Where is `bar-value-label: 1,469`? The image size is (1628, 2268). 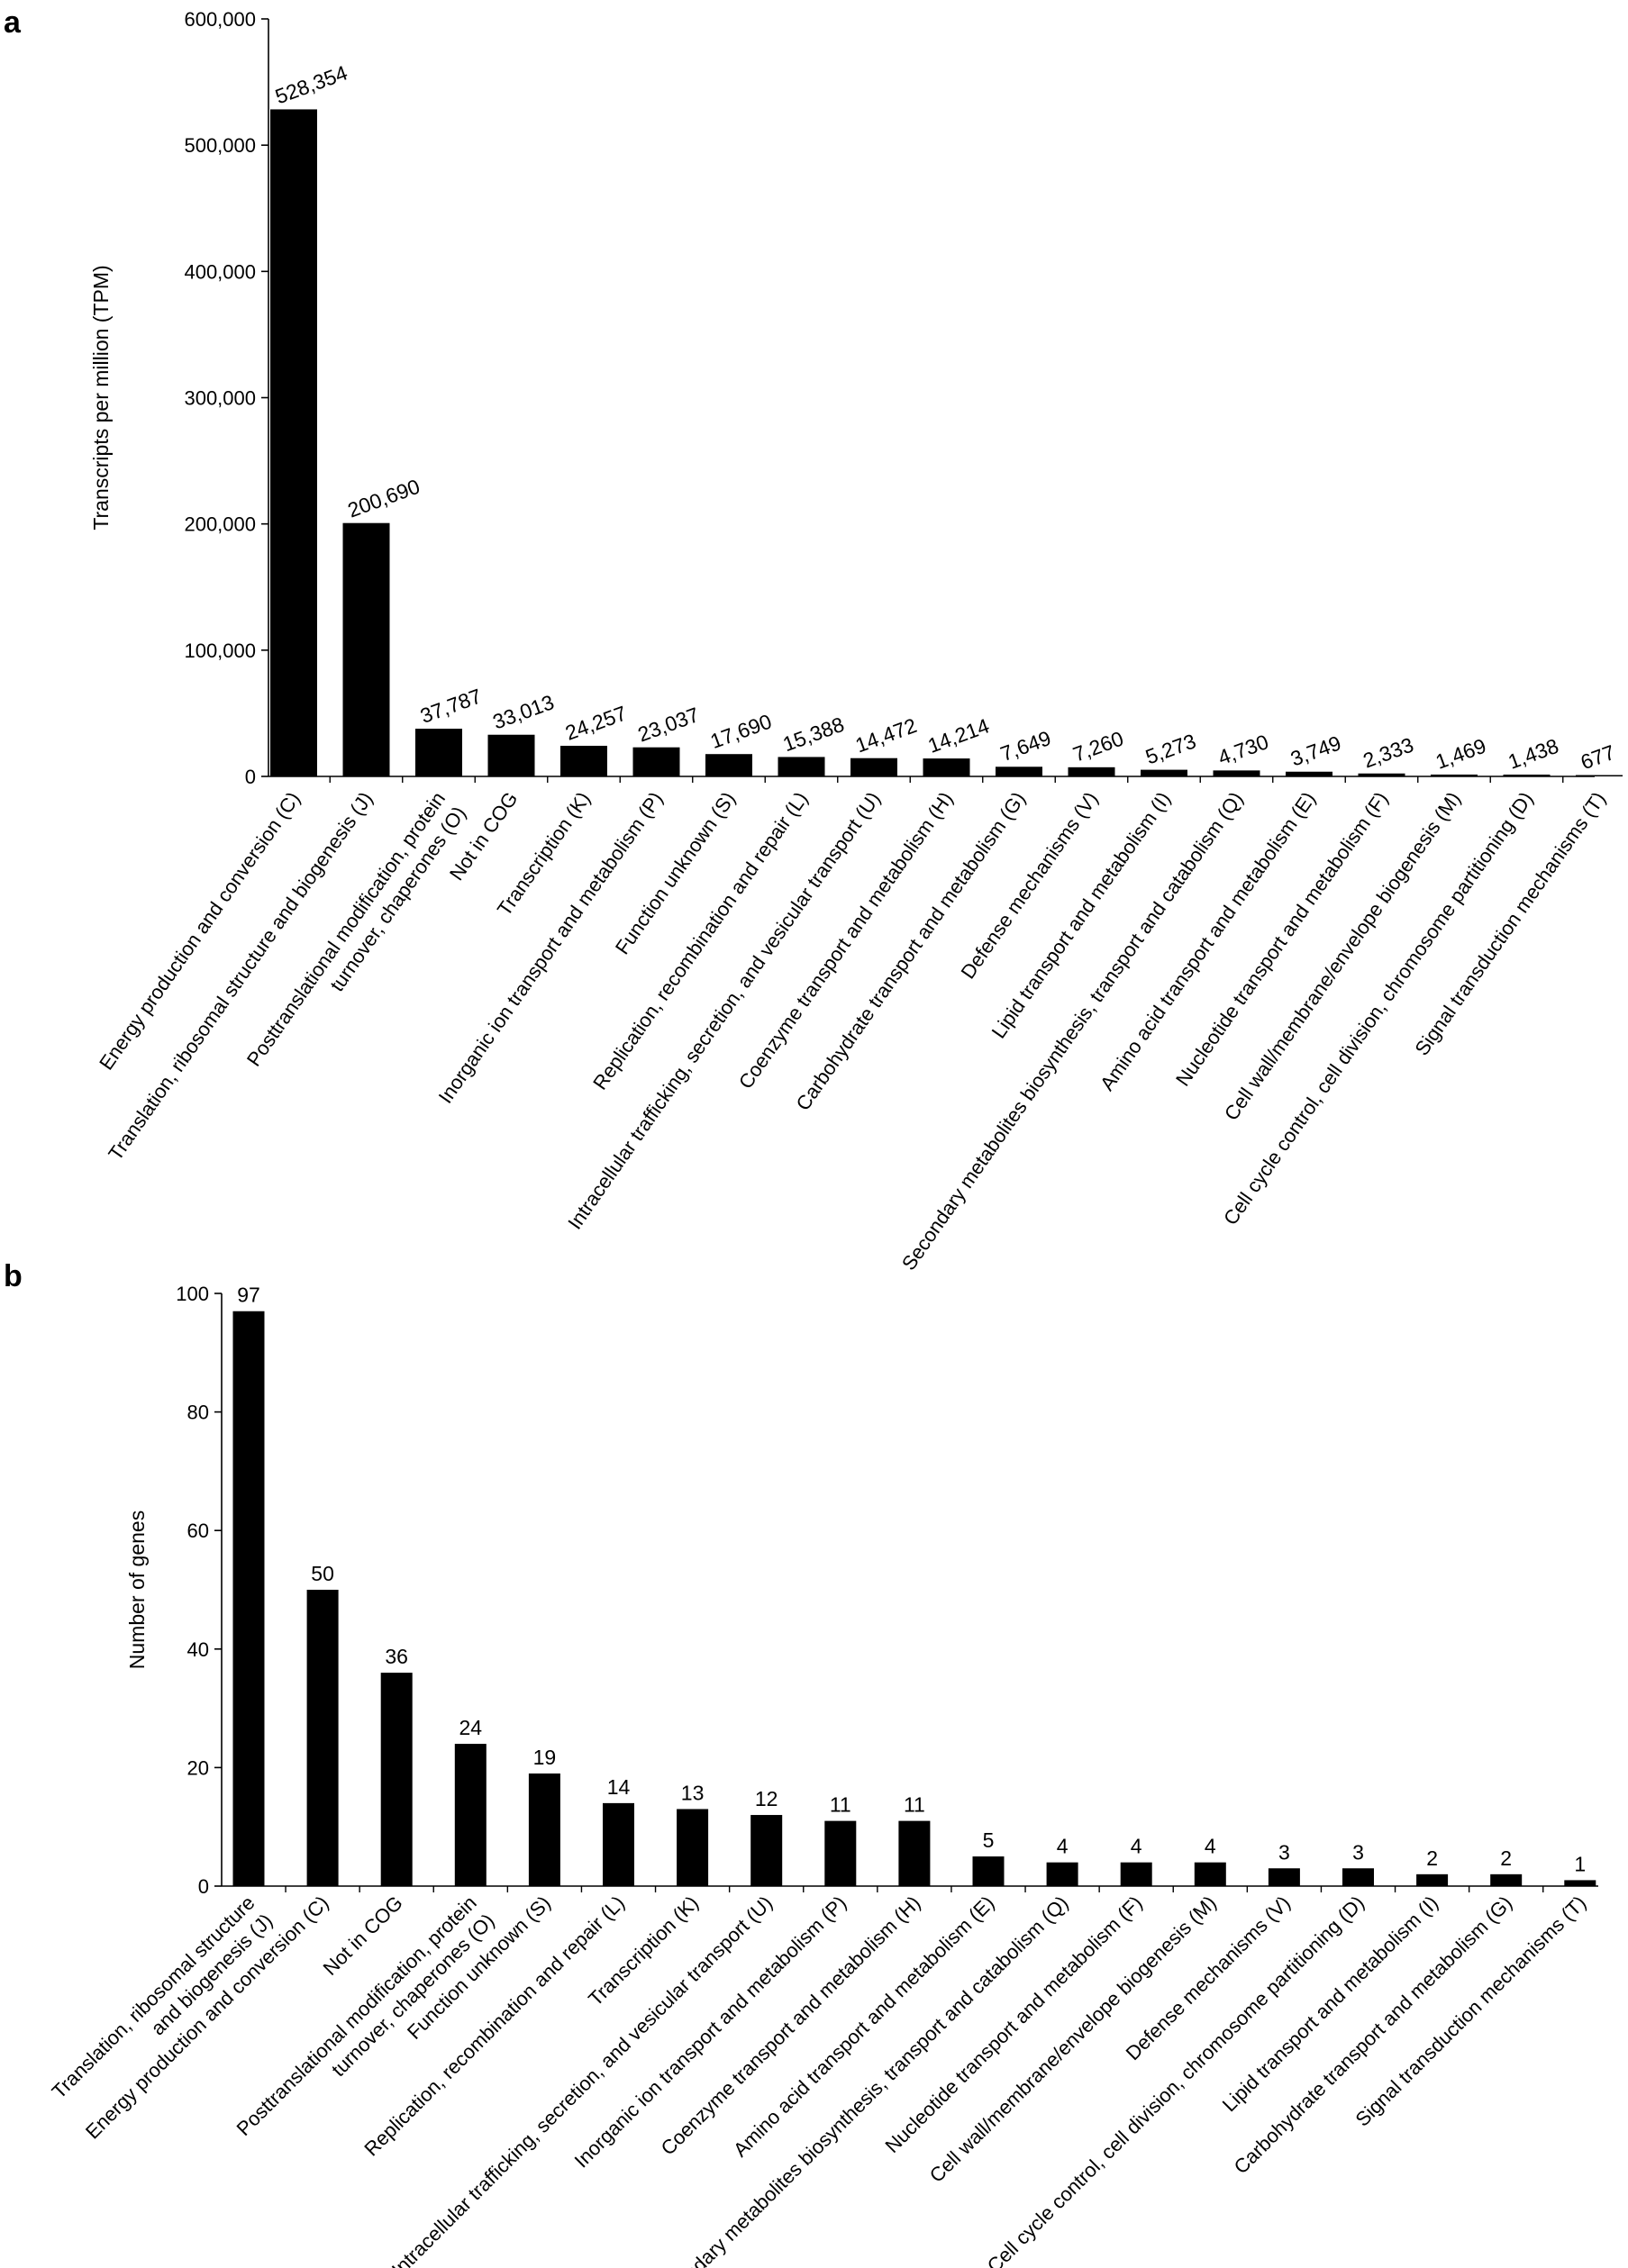 bar-value-label: 1,469 is located at coordinates (1460, 754).